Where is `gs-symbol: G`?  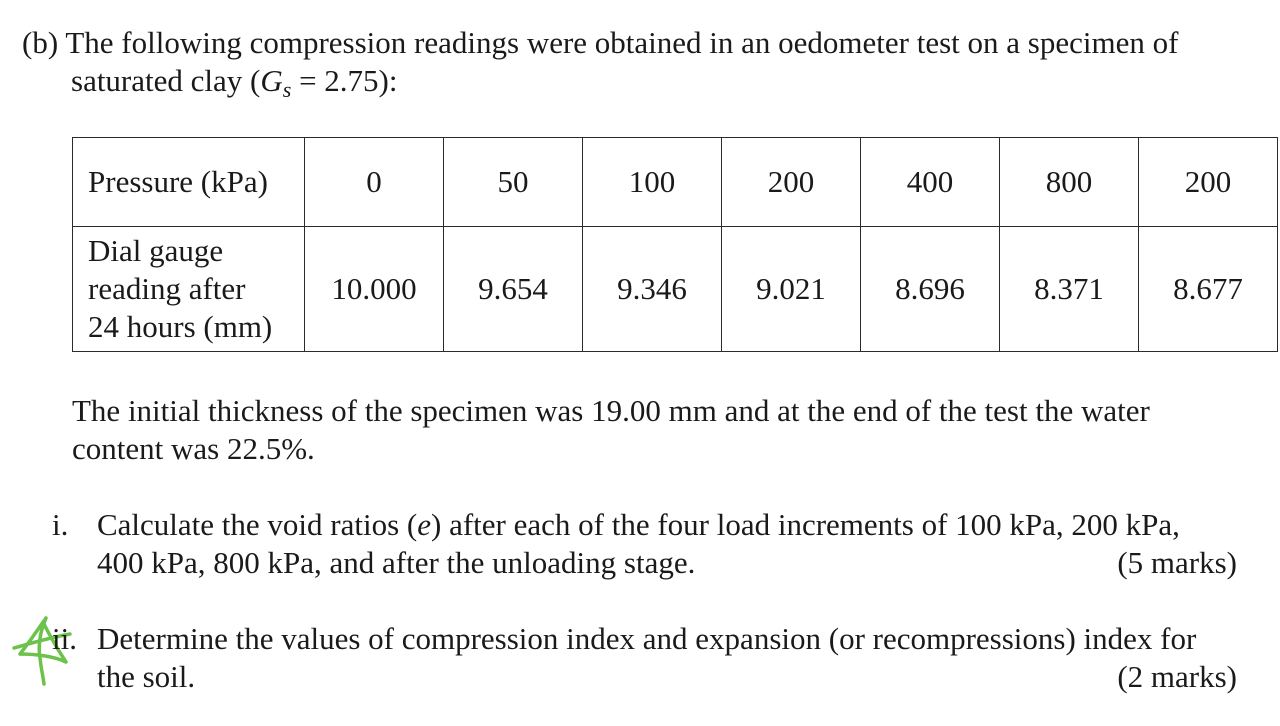
gs-symbol: G is located at coordinates (271, 80).